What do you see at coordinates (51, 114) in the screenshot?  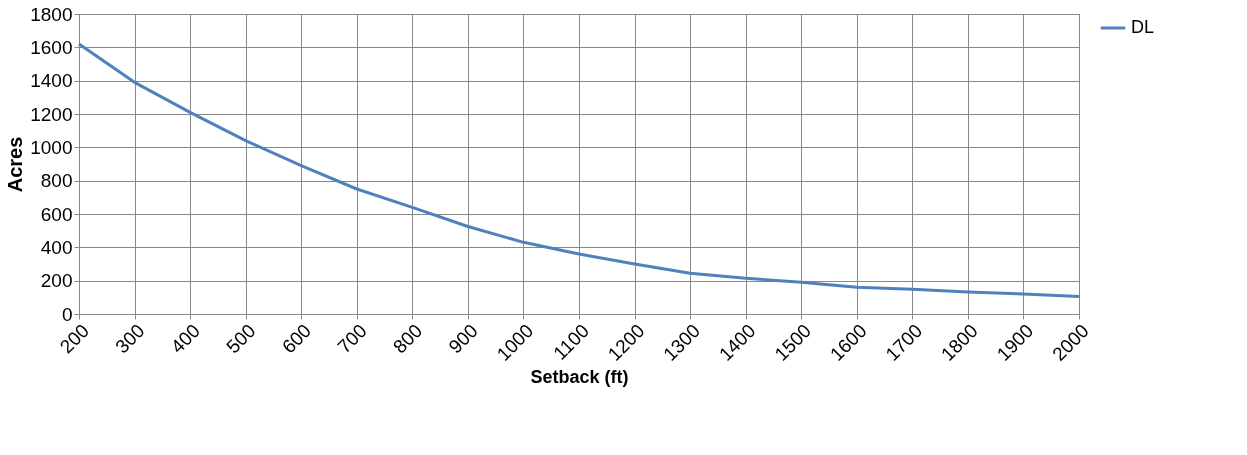 I see `y-tick-label: 1200` at bounding box center [51, 114].